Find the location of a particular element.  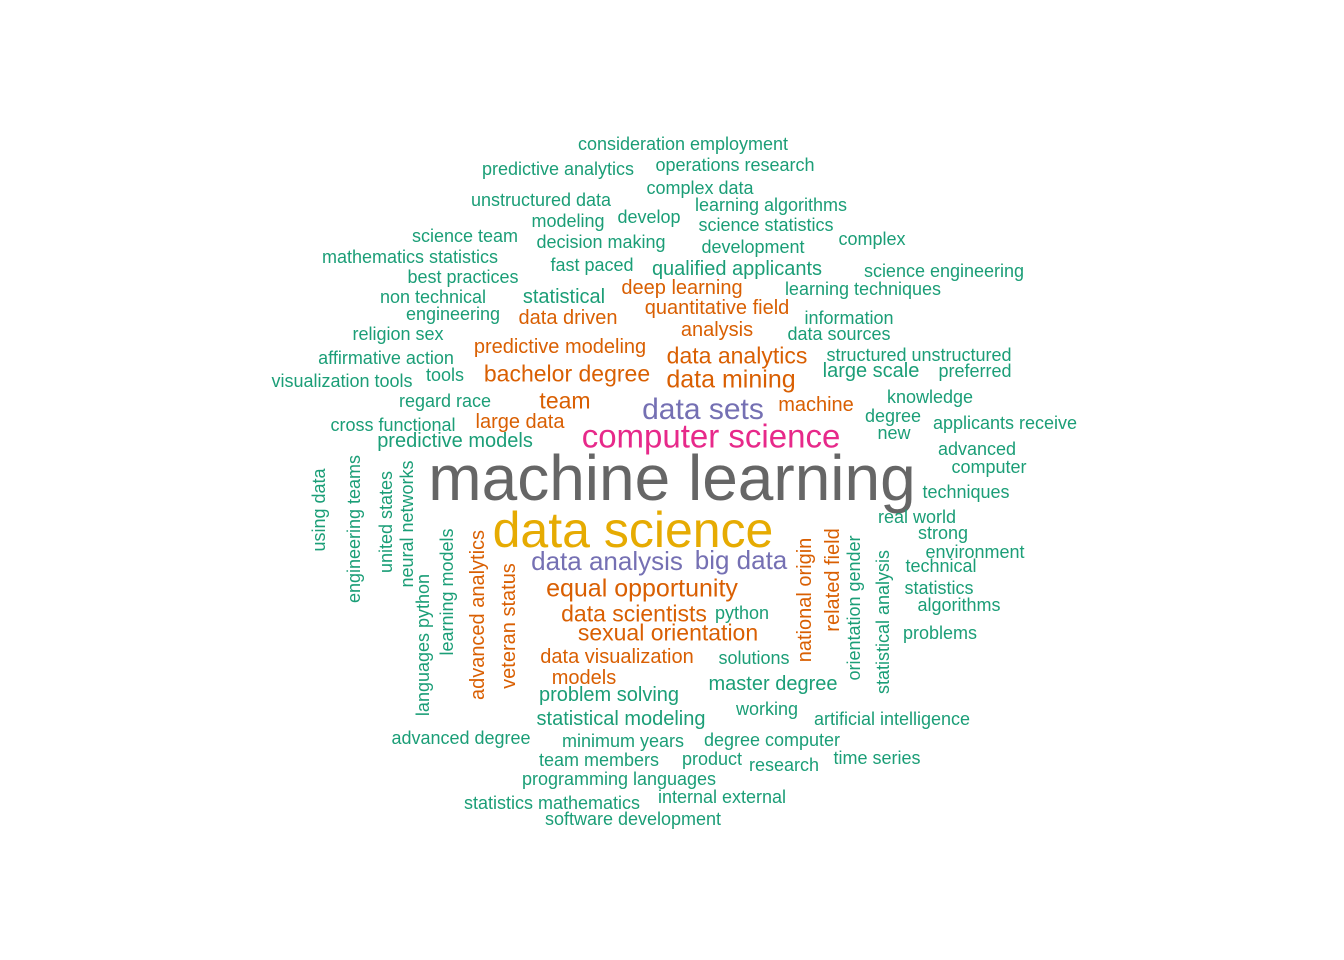

word: large scale is located at coordinates (871, 371).